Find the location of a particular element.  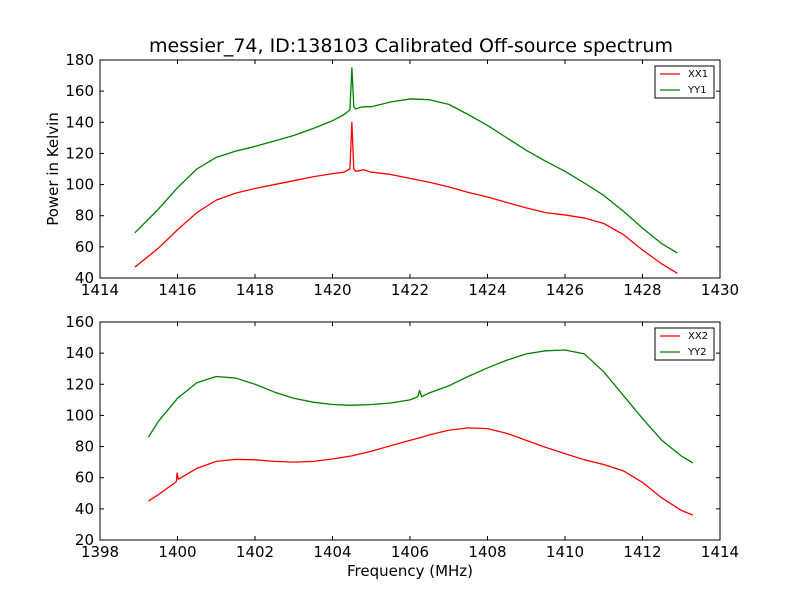

legend-label-yy2: YY2 is located at coordinates (697, 352).